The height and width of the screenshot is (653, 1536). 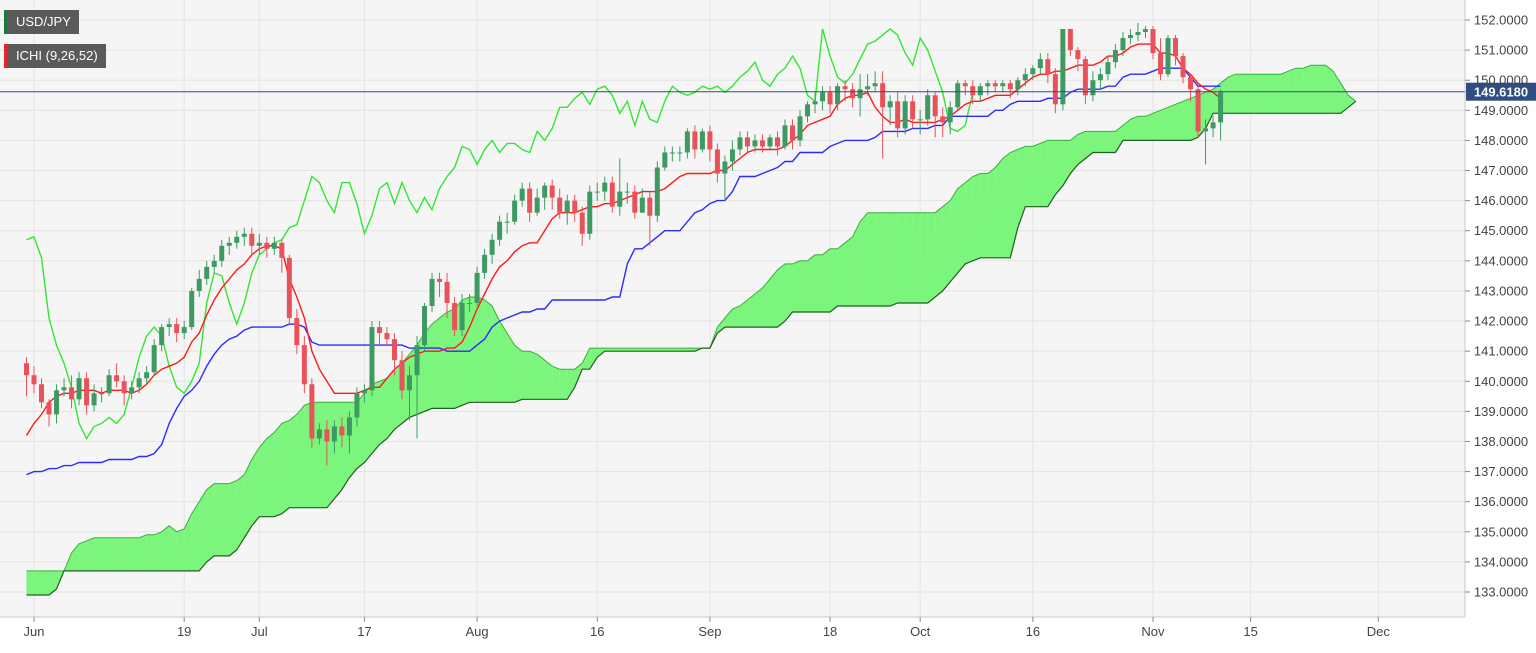 What do you see at coordinates (477, 631) in the screenshot?
I see `x-tick-label: Aug` at bounding box center [477, 631].